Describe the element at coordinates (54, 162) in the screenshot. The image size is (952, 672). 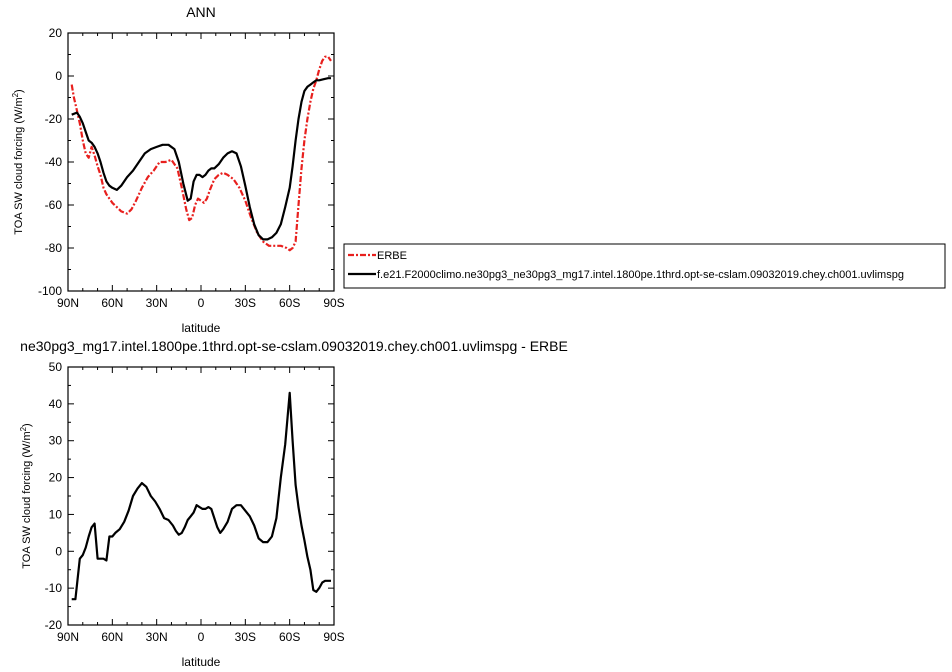
I see `y-tick-label: -40` at that location.